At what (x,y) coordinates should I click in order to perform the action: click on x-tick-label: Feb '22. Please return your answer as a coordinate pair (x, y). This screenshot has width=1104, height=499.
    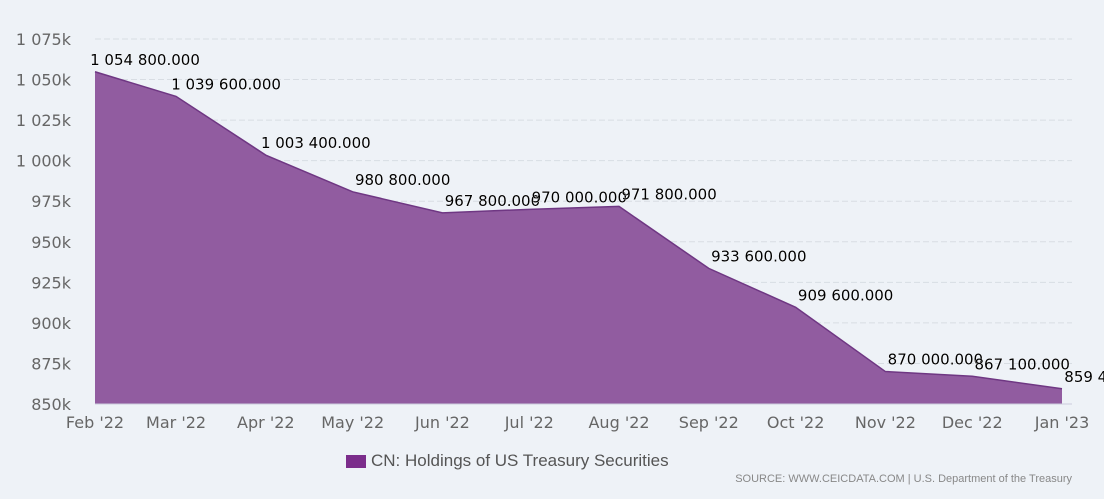
    Looking at the image, I should click on (95, 422).